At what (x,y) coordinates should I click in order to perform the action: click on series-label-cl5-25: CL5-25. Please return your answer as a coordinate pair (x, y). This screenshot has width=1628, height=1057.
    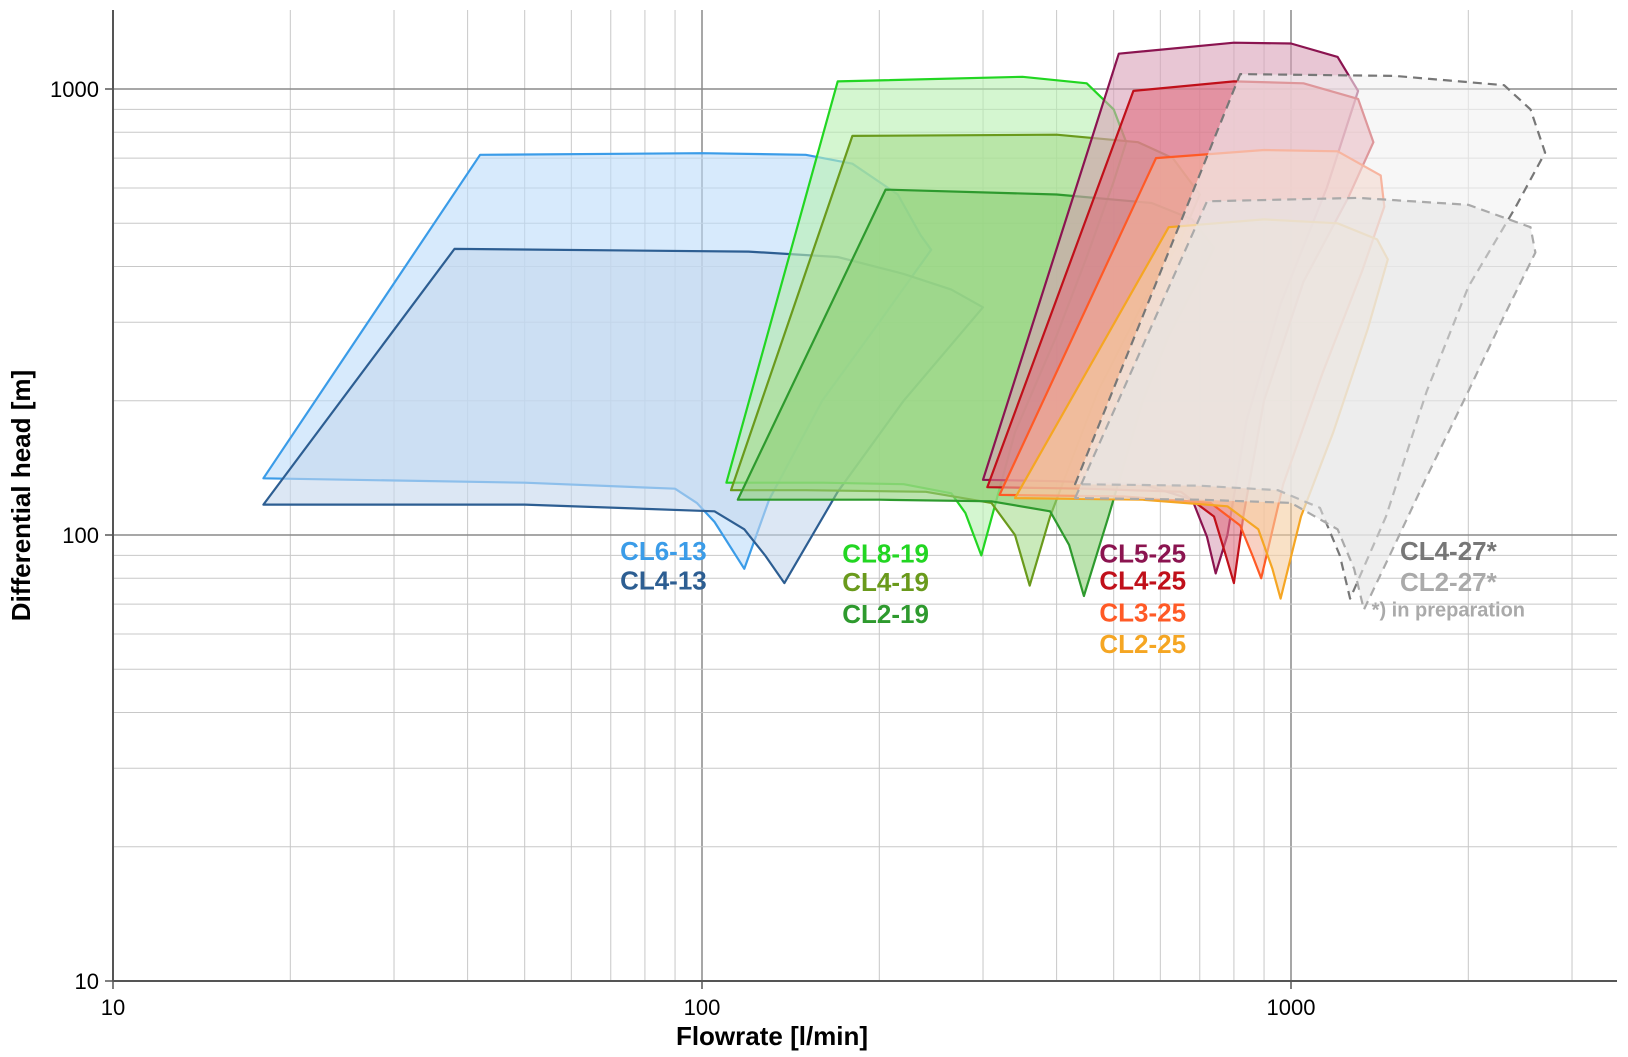
    Looking at the image, I should click on (1142, 553).